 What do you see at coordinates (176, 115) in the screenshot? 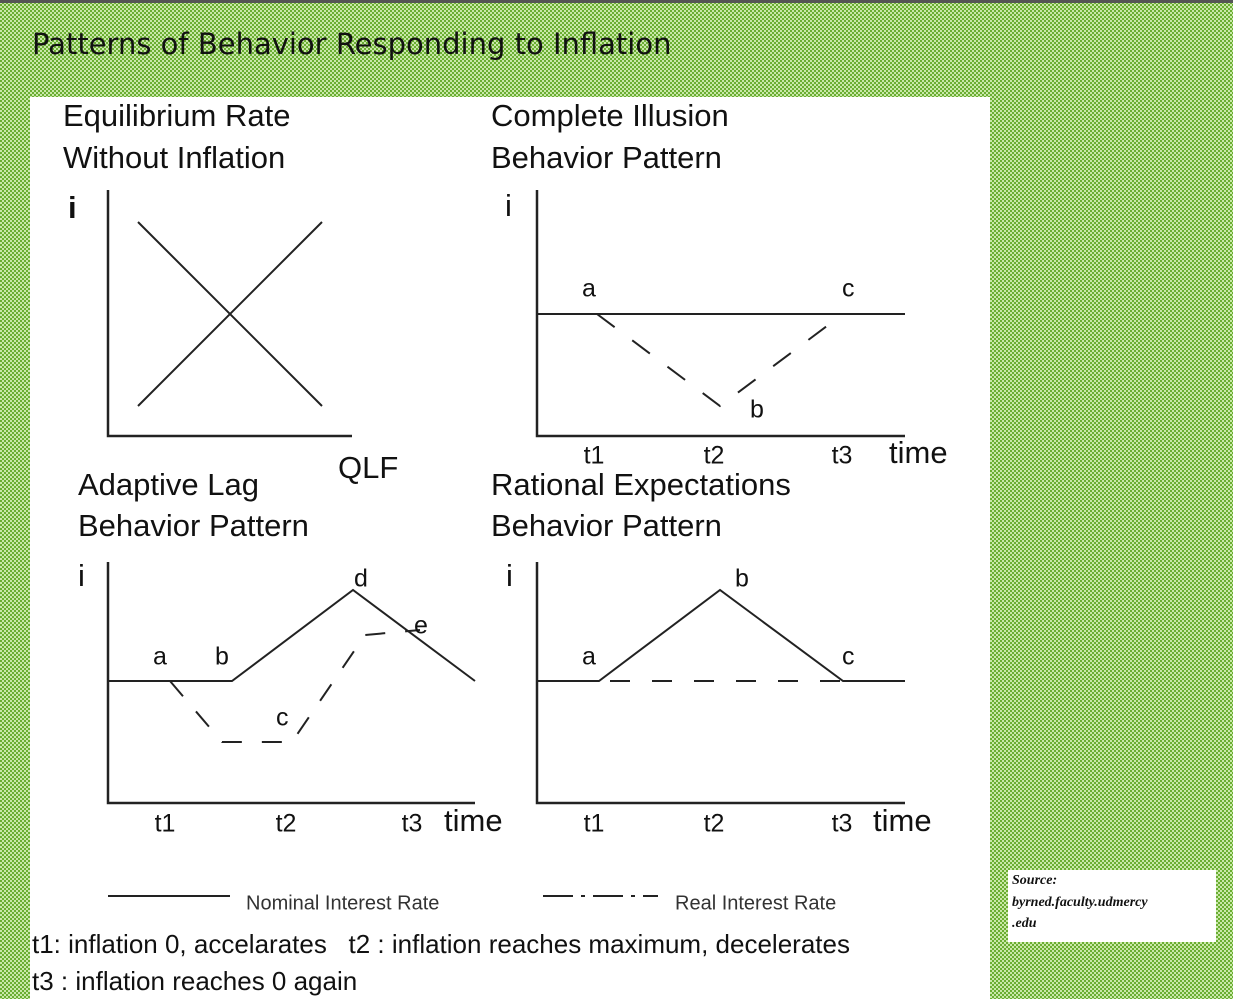
I see `panel-title: Equilibrium Rate` at bounding box center [176, 115].